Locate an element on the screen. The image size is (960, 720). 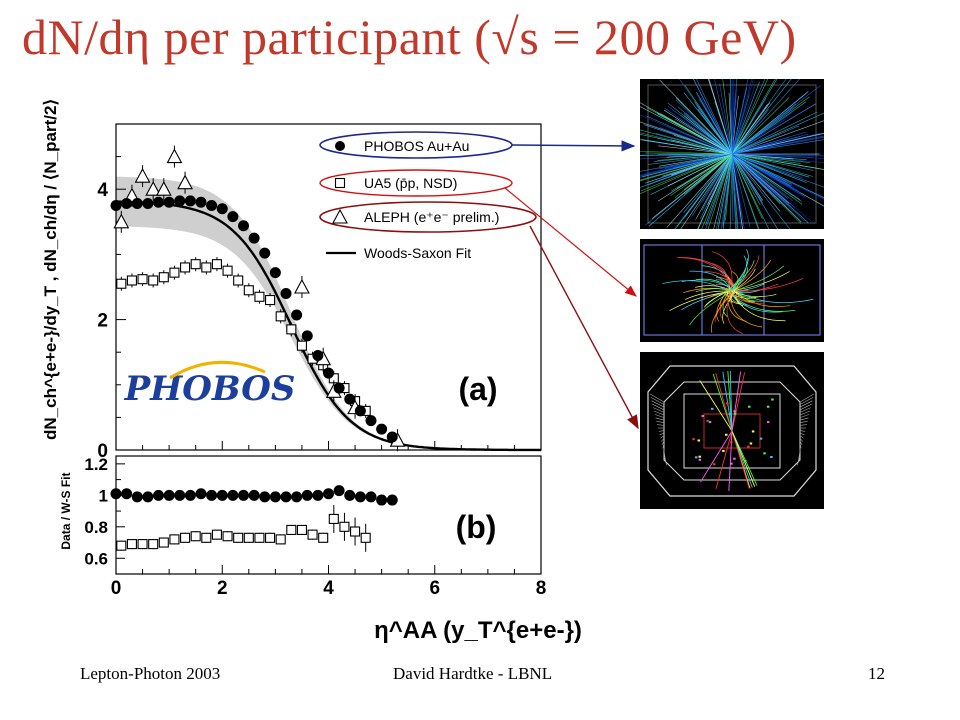
arrow-to-phobos-event is located at coordinates (573, 146).